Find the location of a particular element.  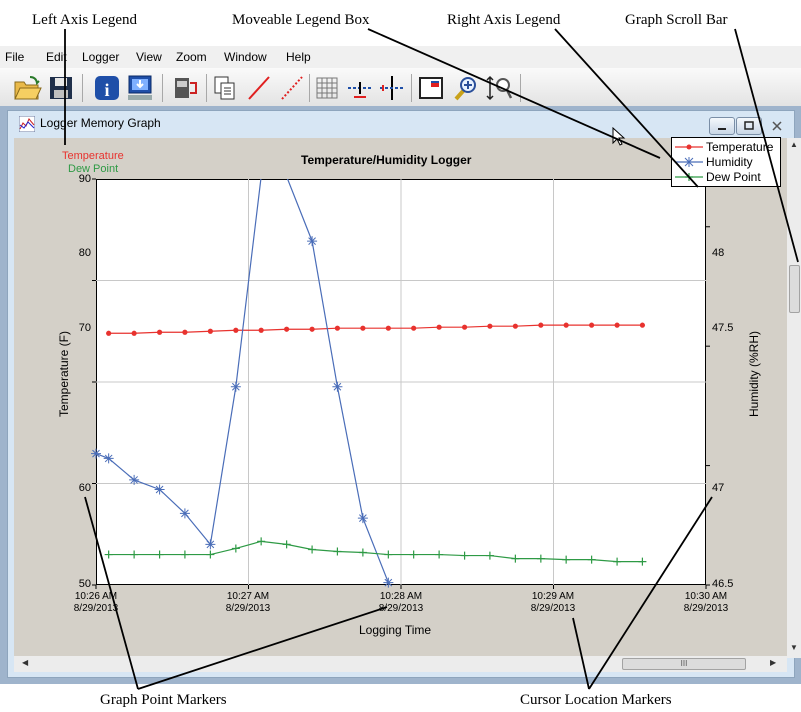

y-left-tick-label: 90 is located at coordinates (84, 179).